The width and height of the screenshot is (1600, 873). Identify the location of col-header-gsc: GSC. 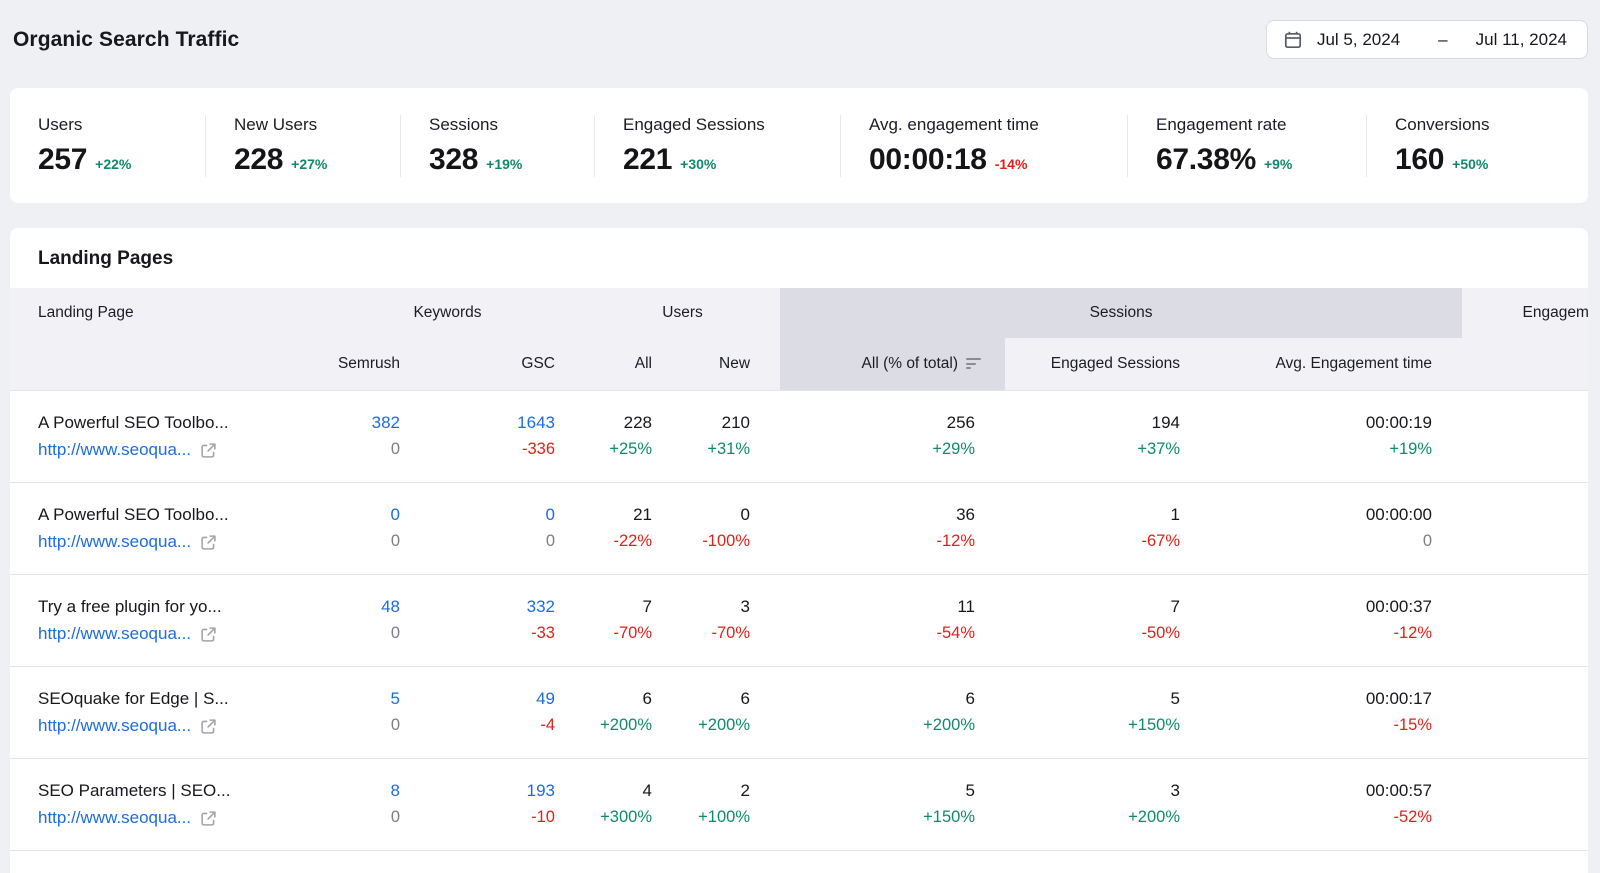
(507, 364).